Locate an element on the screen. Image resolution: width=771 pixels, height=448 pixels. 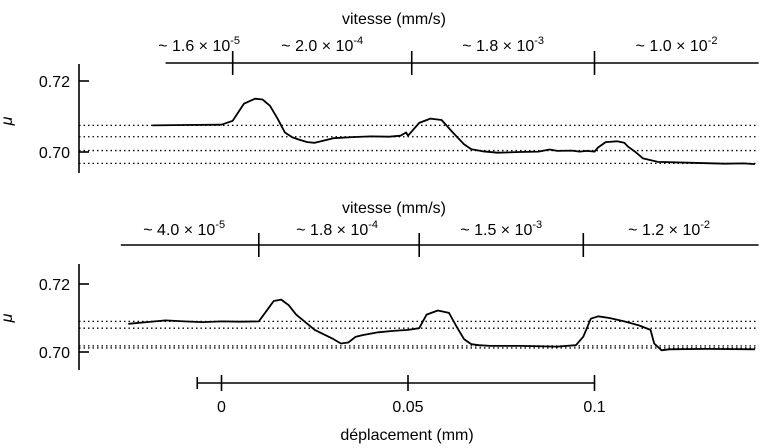
speed-segment-label: ~ 1.5 × 10-3 is located at coordinates (501, 229).